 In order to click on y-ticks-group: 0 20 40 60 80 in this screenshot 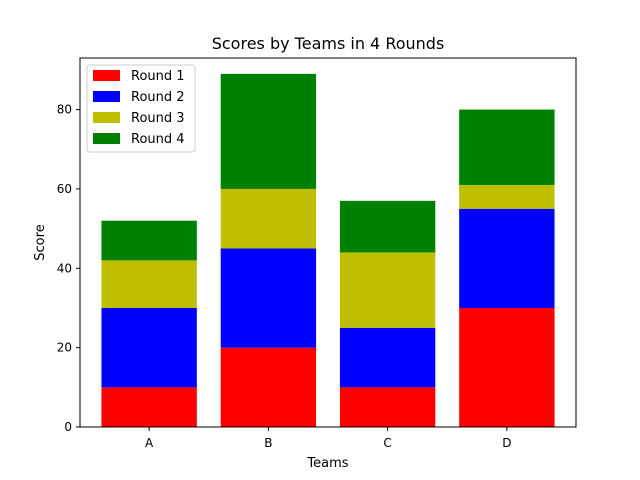, I will do `click(68, 268)`.